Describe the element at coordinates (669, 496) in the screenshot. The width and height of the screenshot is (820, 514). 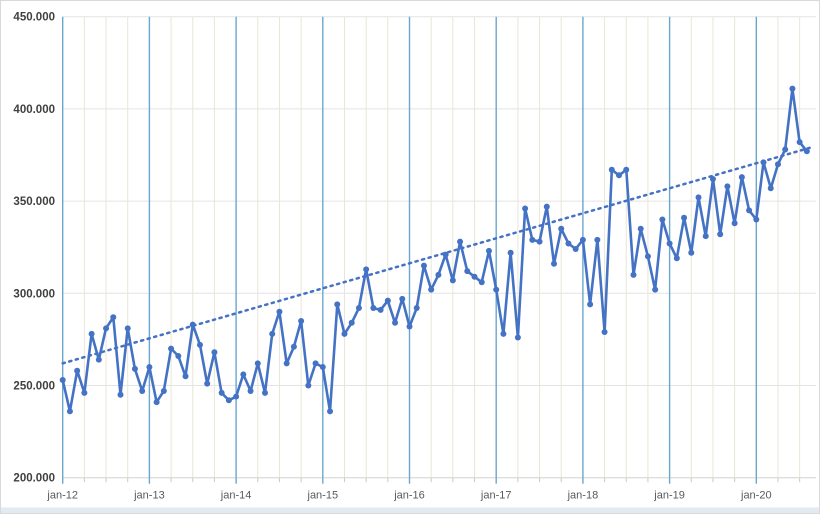
I see `x-axis-tick-label: jan-19` at that location.